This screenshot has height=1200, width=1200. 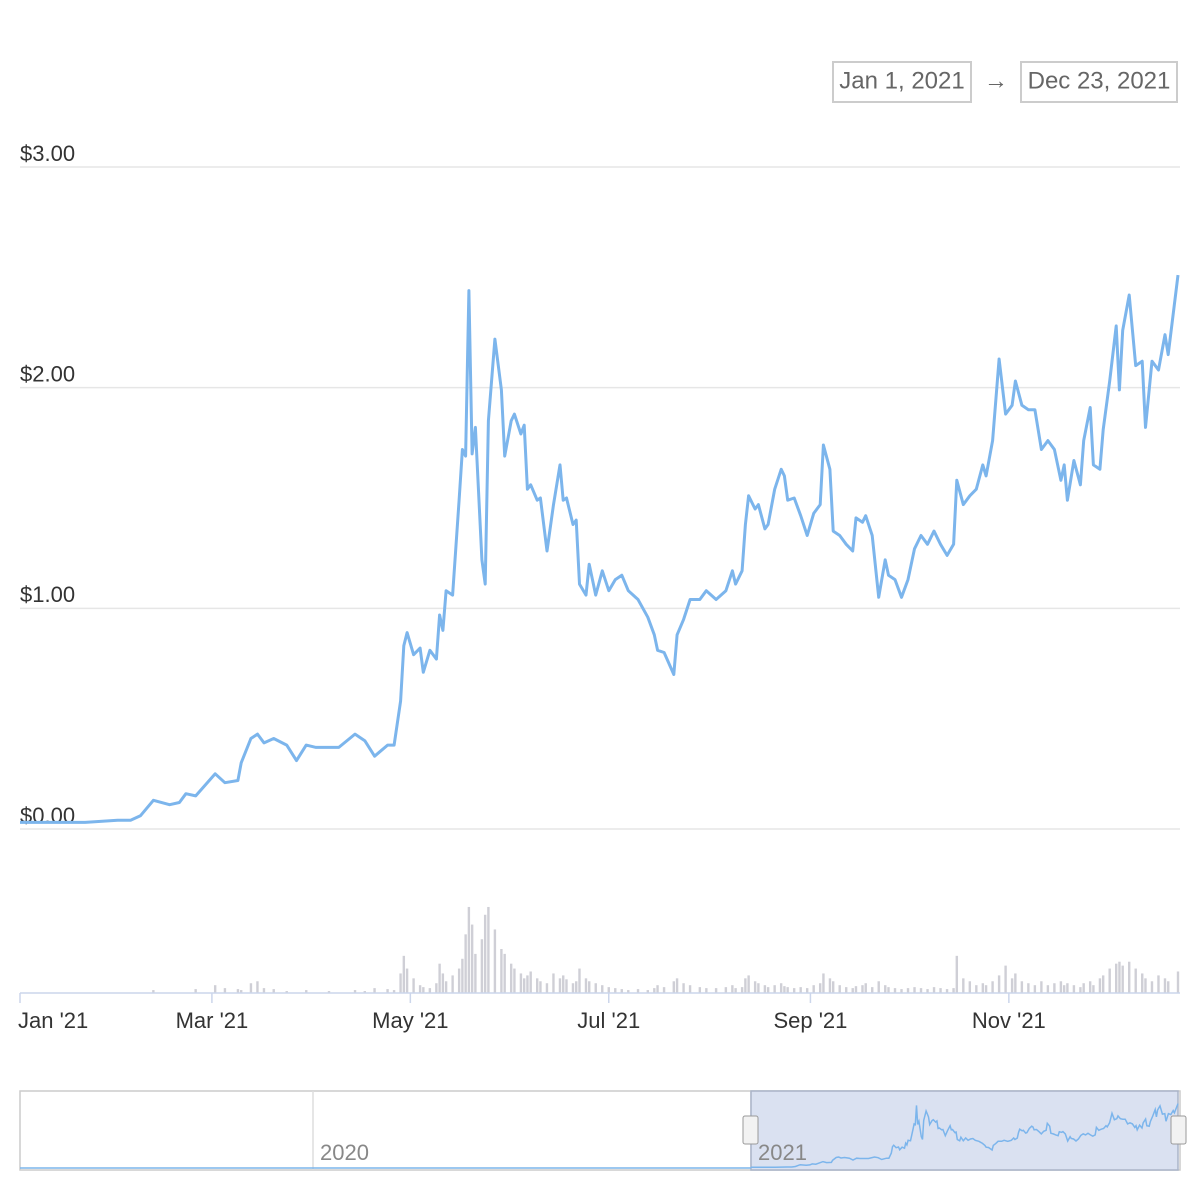 What do you see at coordinates (810, 1020) in the screenshot?
I see `x-tick-label: Sep '21` at bounding box center [810, 1020].